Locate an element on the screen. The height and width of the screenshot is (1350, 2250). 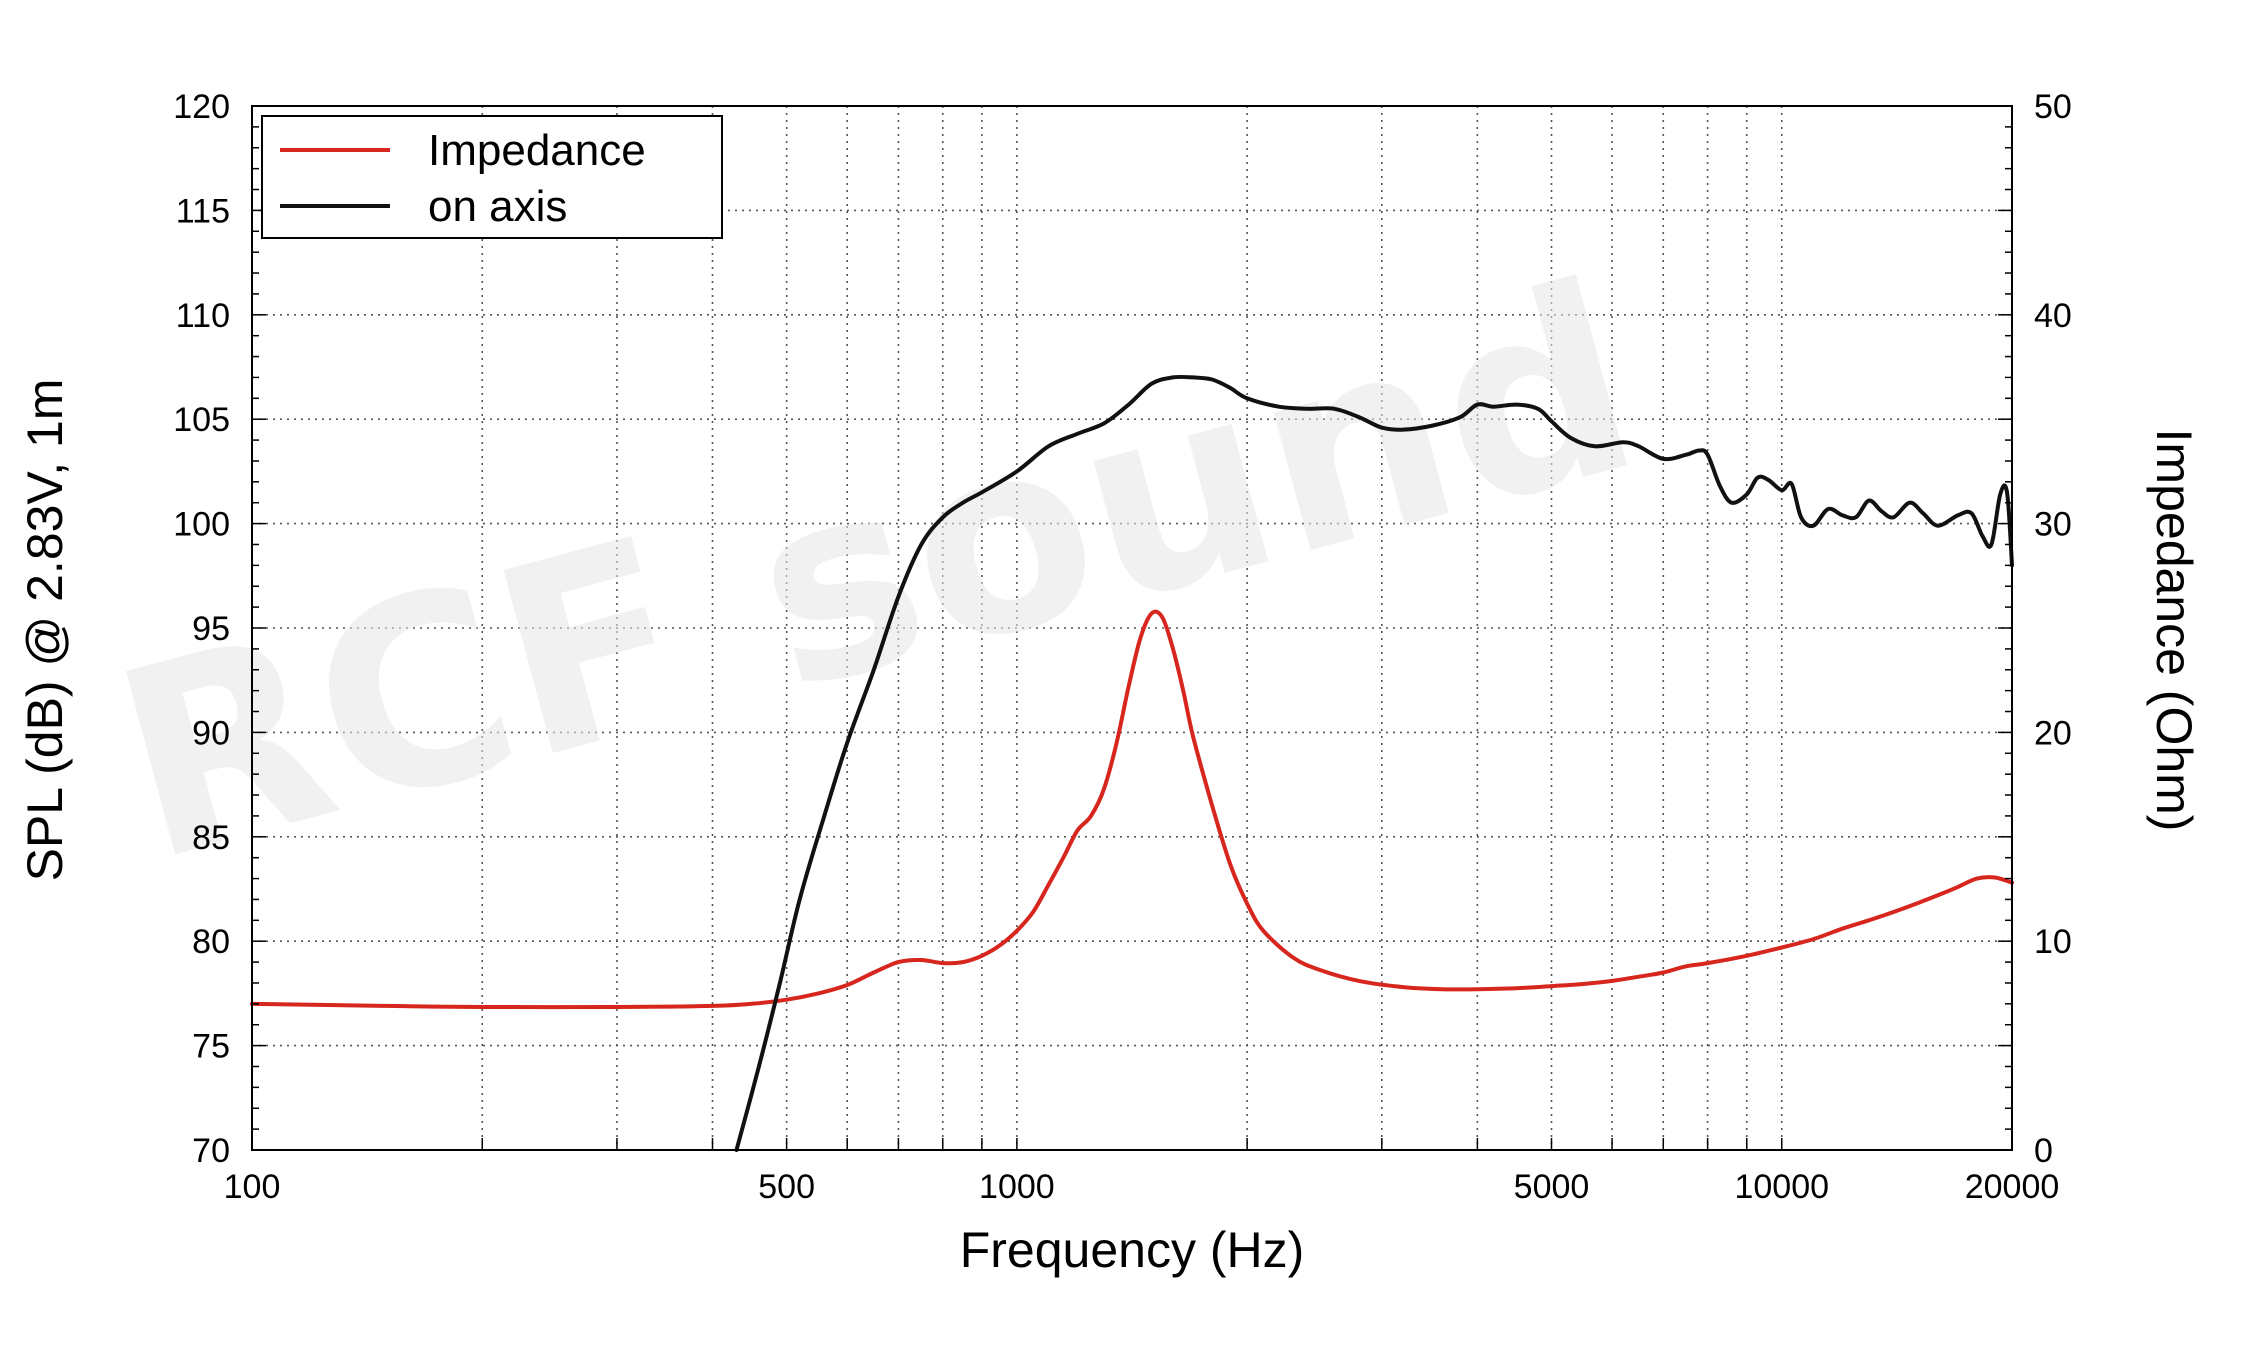
legend-box is located at coordinates (492, 177).